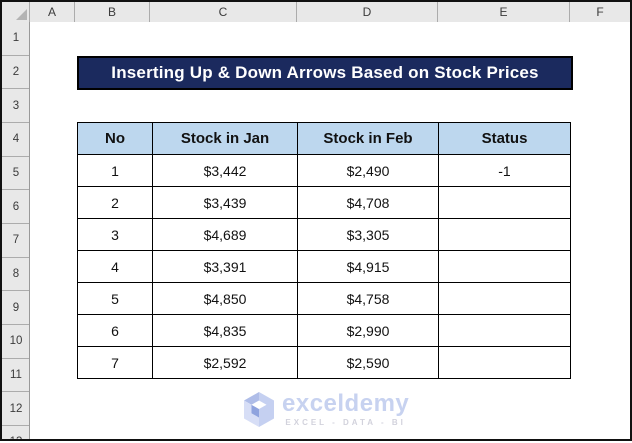  What do you see at coordinates (15, 241) in the screenshot?
I see `row-header-7: 7` at bounding box center [15, 241].